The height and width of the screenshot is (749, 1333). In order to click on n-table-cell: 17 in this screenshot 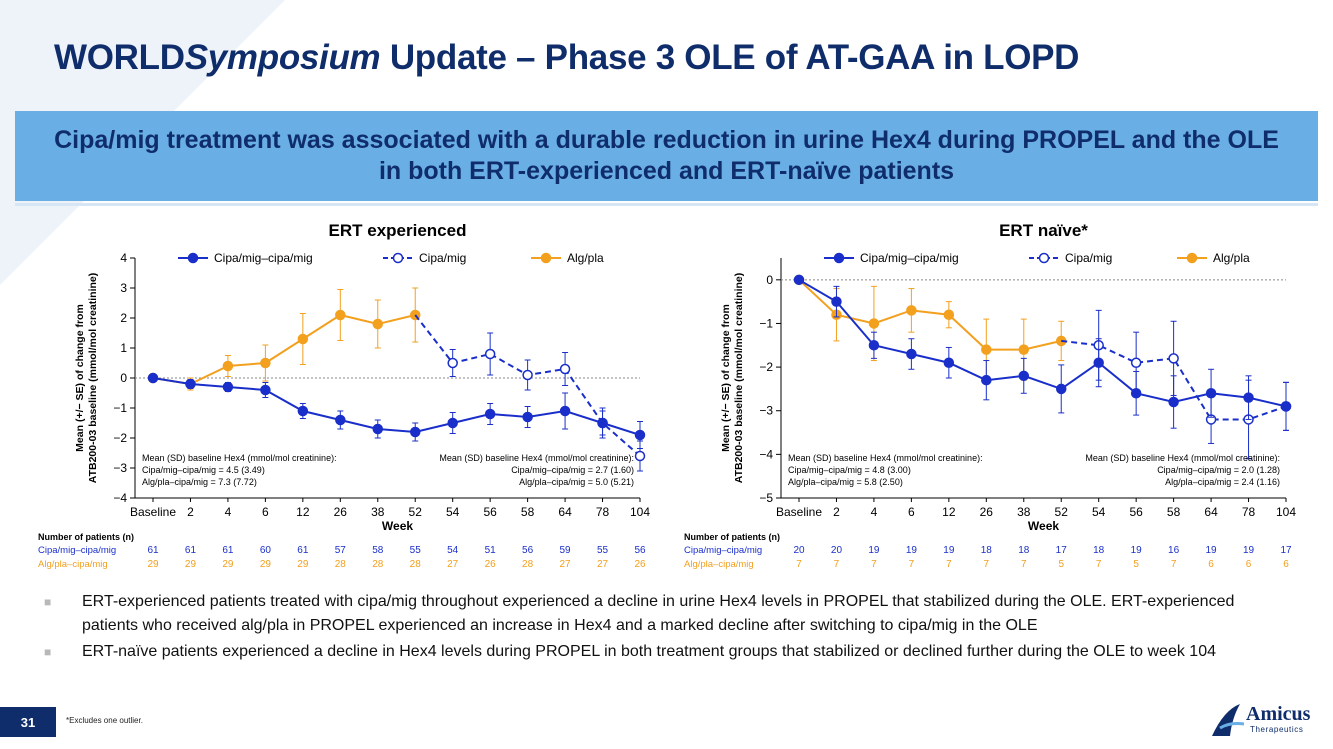, I will do `click(1286, 550)`.